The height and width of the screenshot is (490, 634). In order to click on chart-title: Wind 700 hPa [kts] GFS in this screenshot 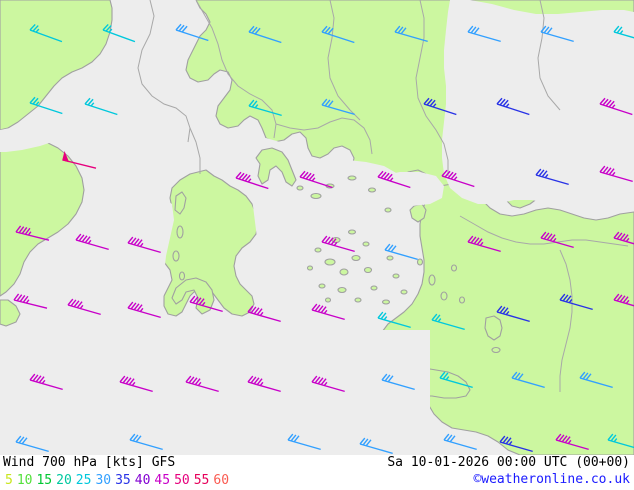, I will do `click(89, 462)`.